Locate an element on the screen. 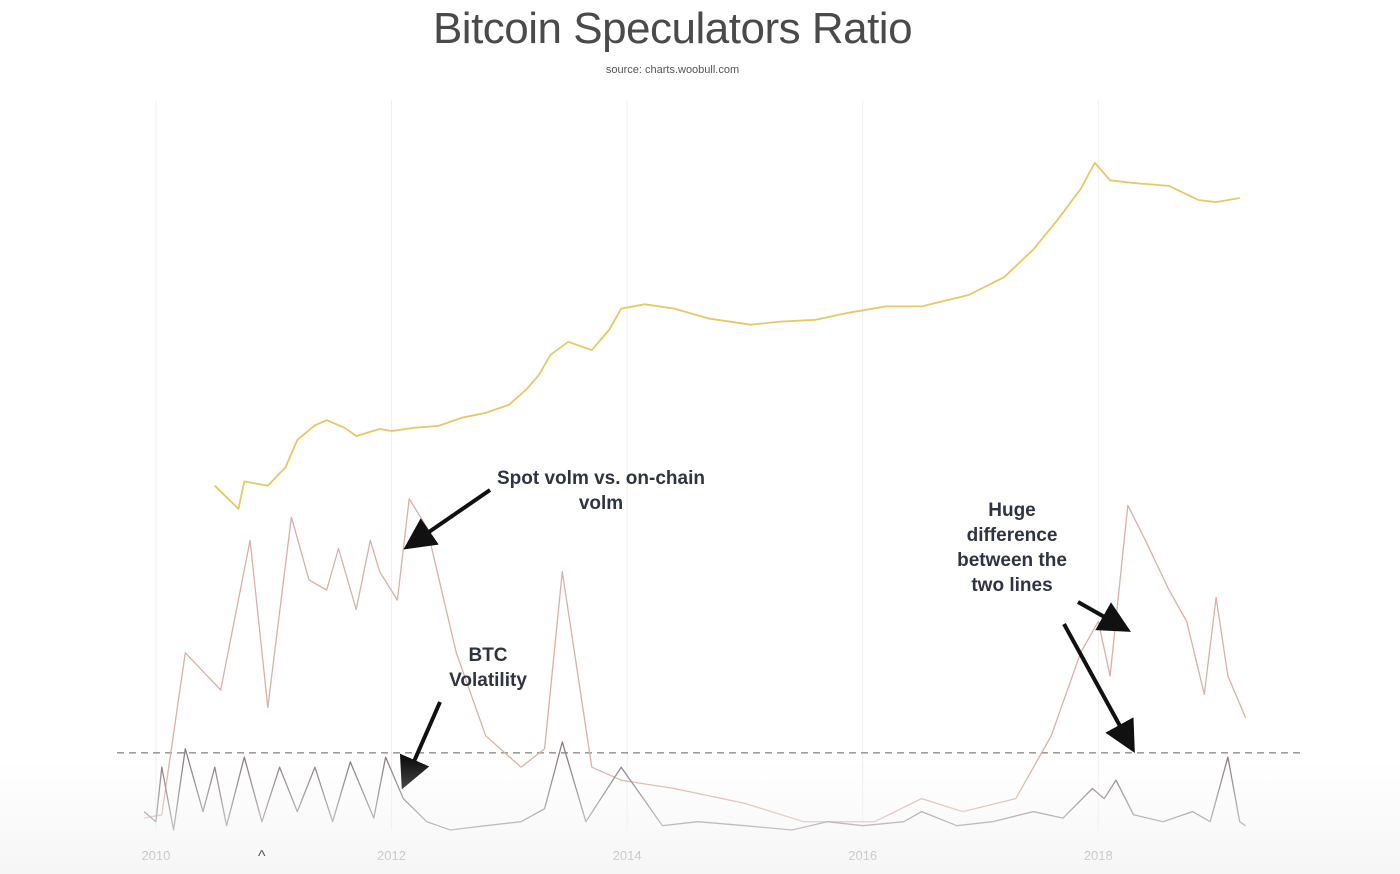 This screenshot has height=874, width=1400. chevron-up-icon: ^ is located at coordinates (262, 856).